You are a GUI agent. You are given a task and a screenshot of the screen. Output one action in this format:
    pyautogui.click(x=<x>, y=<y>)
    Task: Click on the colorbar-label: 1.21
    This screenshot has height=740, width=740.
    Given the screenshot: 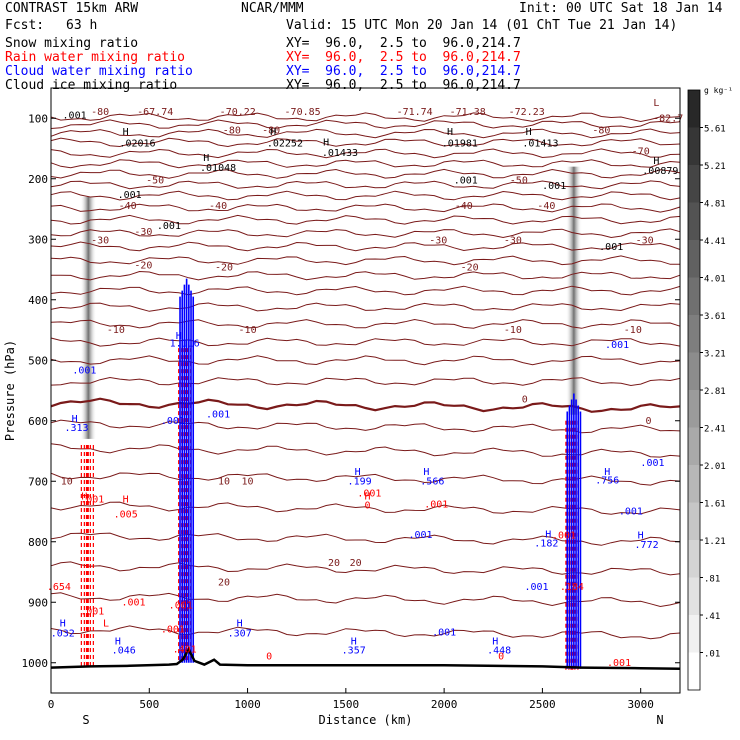 What is the action you would take?
    pyautogui.click(x=715, y=542)
    